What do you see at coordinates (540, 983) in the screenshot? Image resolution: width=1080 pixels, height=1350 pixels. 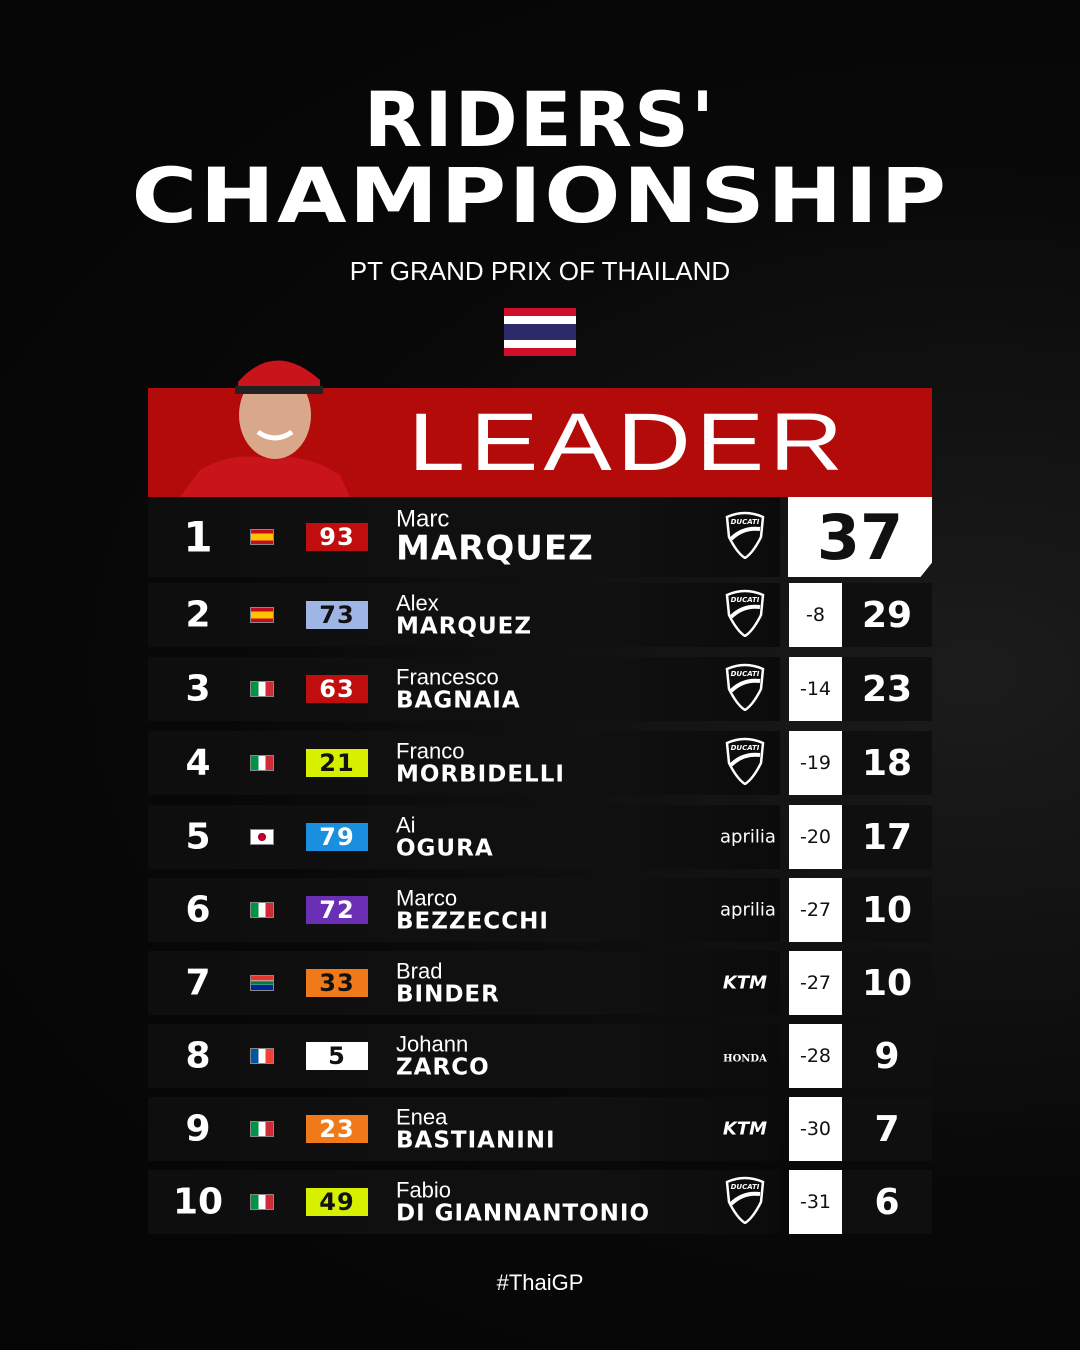 I see `standings-row: 7 33 Brad BINDER KTM -27 10` at bounding box center [540, 983].